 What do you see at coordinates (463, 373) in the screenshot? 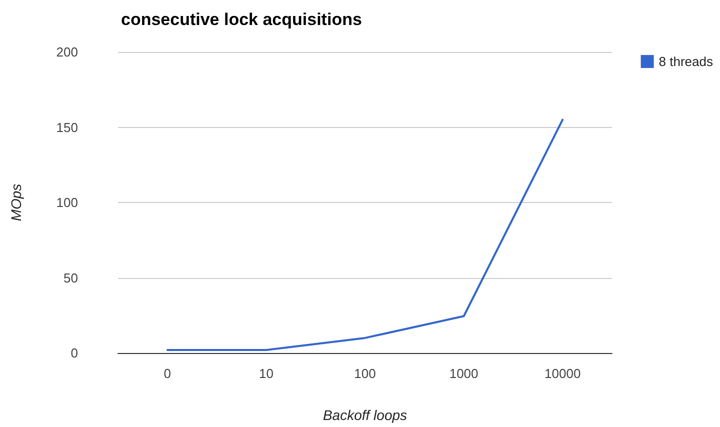
I see `x-tick-label: 1000` at bounding box center [463, 373].